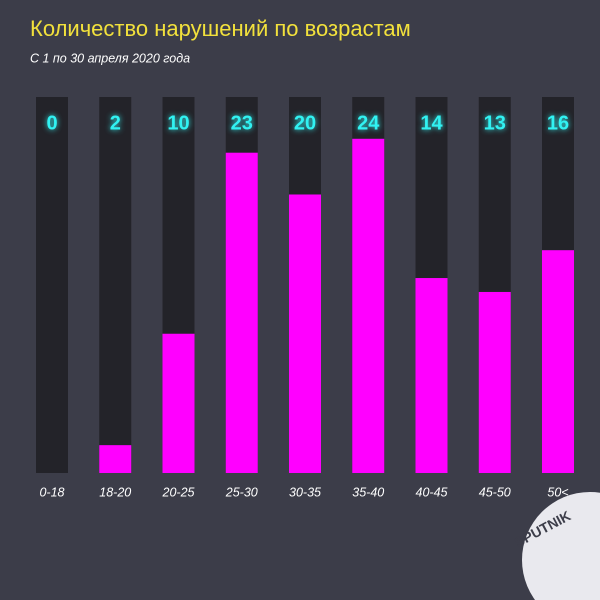 This screenshot has width=600, height=600. What do you see at coordinates (432, 492) in the screenshot?
I see `x-tick-label: 40-45` at bounding box center [432, 492].